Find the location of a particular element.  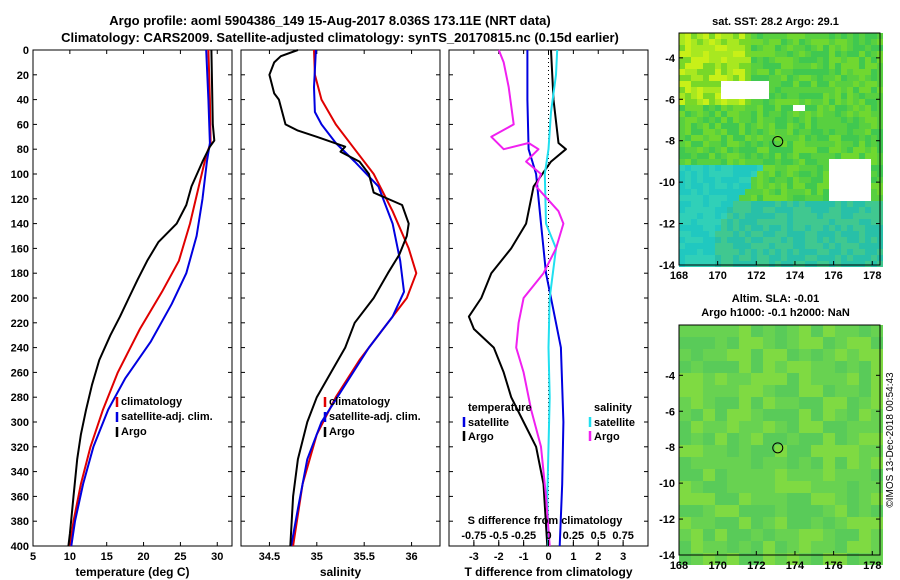

series-line-argo is located at coordinates (141, 298).